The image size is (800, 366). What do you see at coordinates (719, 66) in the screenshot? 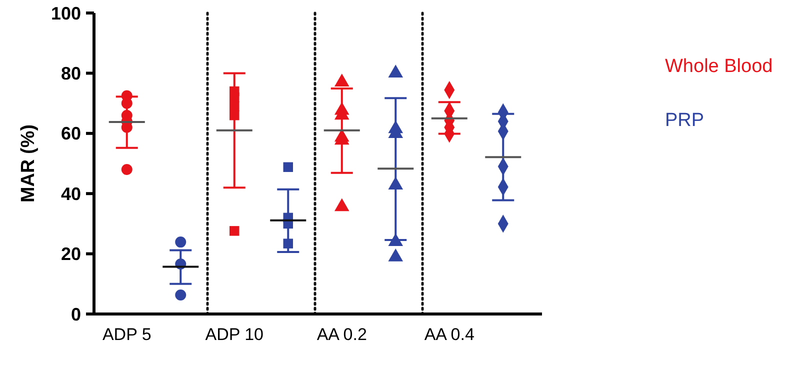
I see `text: Whole Blood` at bounding box center [719, 66].